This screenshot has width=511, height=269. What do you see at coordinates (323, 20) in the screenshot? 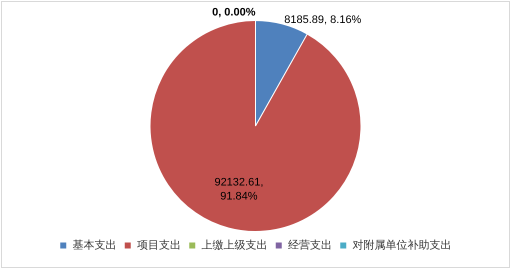
I see `data-label: 8185.89, 8.16%` at bounding box center [323, 20].